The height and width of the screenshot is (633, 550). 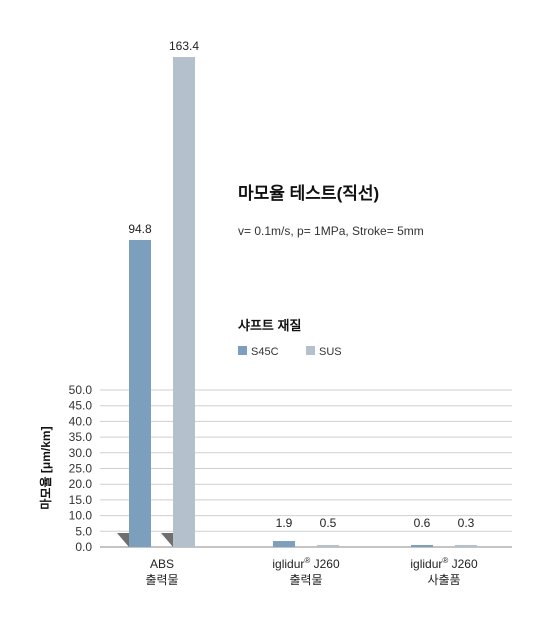 I want to click on bar-value-label: 94.8, so click(x=140, y=229).